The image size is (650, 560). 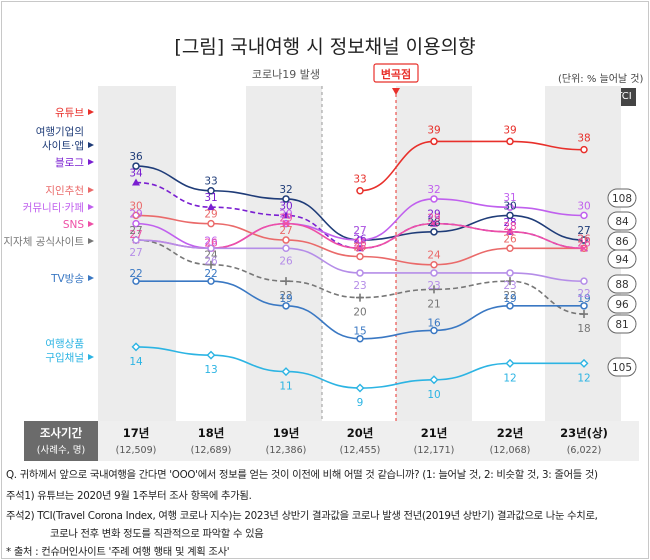 I want to click on category-label-6: 23년(상), so click(x=584, y=433).